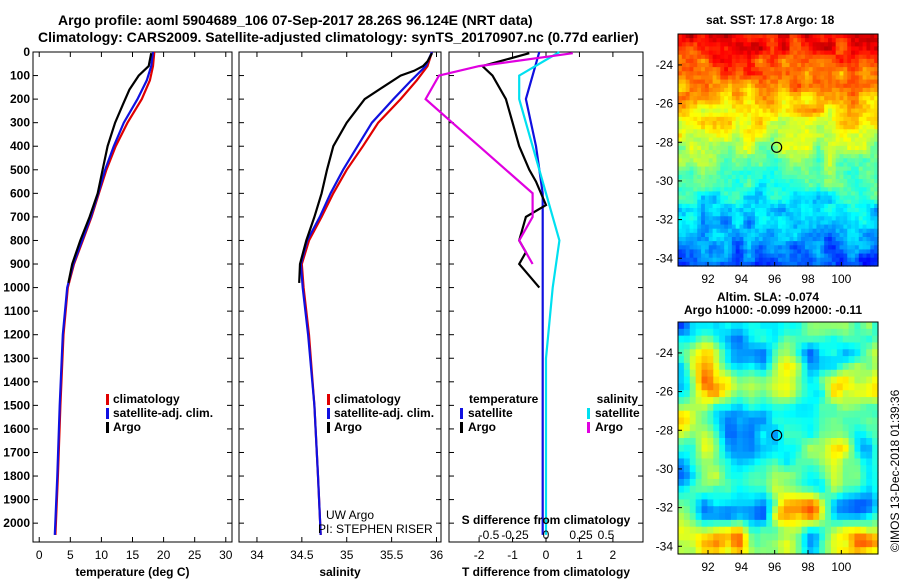 Image resolution: width=900 pixels, height=580 pixels. What do you see at coordinates (16, 335) in the screenshot?
I see `depth-tick-label: 1200` at bounding box center [16, 335].